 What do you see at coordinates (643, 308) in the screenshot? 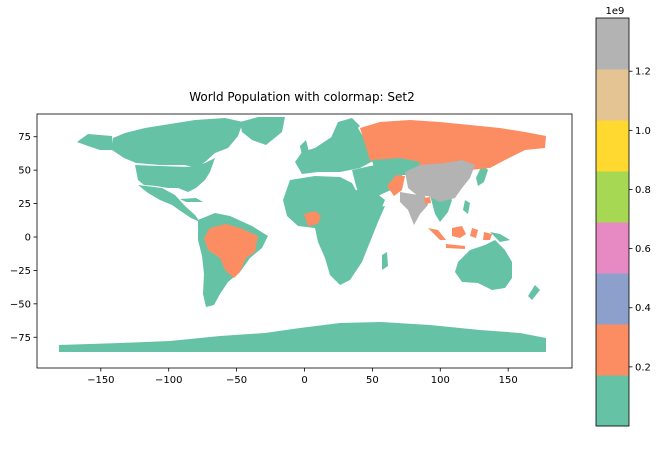
I see `colorbar-tick-label: 0.4` at bounding box center [643, 308].